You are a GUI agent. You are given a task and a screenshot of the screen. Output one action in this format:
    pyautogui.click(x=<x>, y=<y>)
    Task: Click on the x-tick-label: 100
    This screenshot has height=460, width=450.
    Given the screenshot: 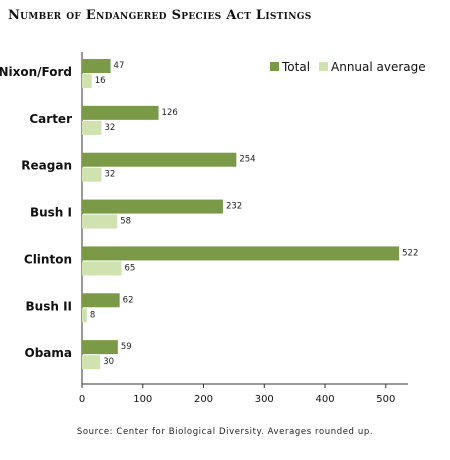 What is the action you would take?
    pyautogui.click(x=142, y=399)
    